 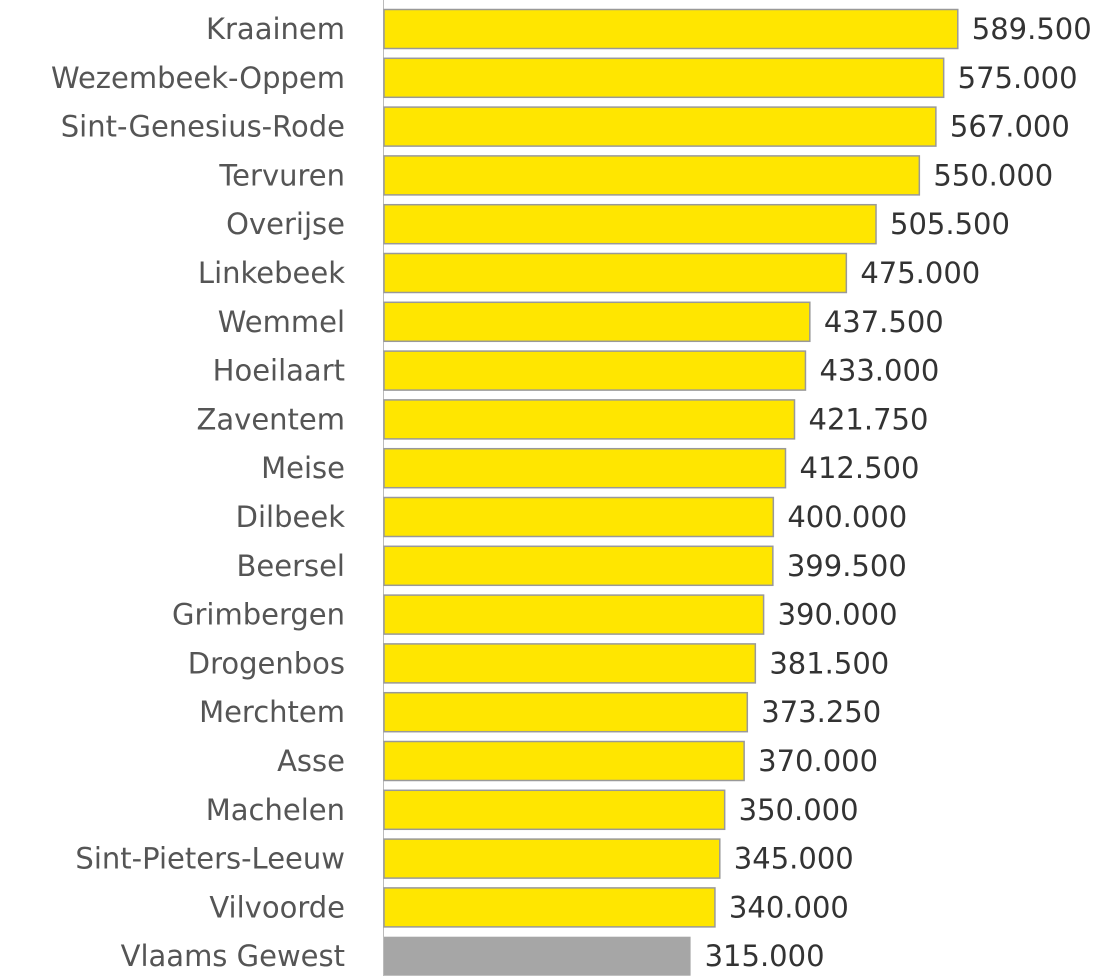 What do you see at coordinates (281, 175) in the screenshot?
I see `category-label: Tervuren` at bounding box center [281, 175].